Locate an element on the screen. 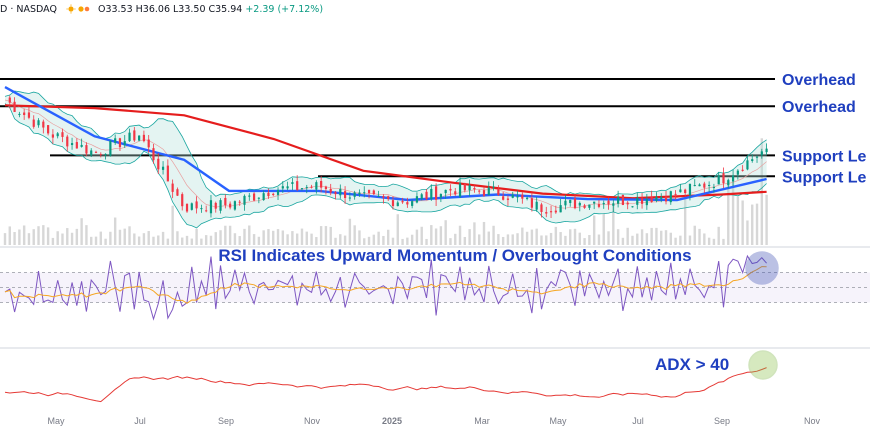 This screenshot has width=870, height=427. level-label: Overhead is located at coordinates (819, 107).